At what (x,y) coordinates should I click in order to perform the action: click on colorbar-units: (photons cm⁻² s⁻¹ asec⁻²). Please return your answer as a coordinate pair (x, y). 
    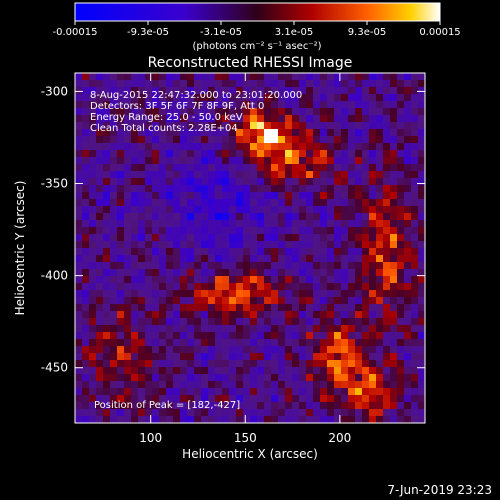
    Looking at the image, I should click on (256, 46).